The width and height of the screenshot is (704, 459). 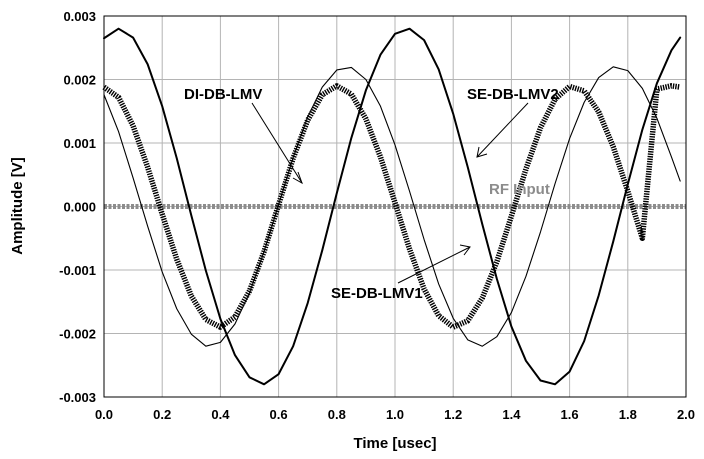 I want to click on arrowhead-se-db-lmv2, so click(x=482, y=152).